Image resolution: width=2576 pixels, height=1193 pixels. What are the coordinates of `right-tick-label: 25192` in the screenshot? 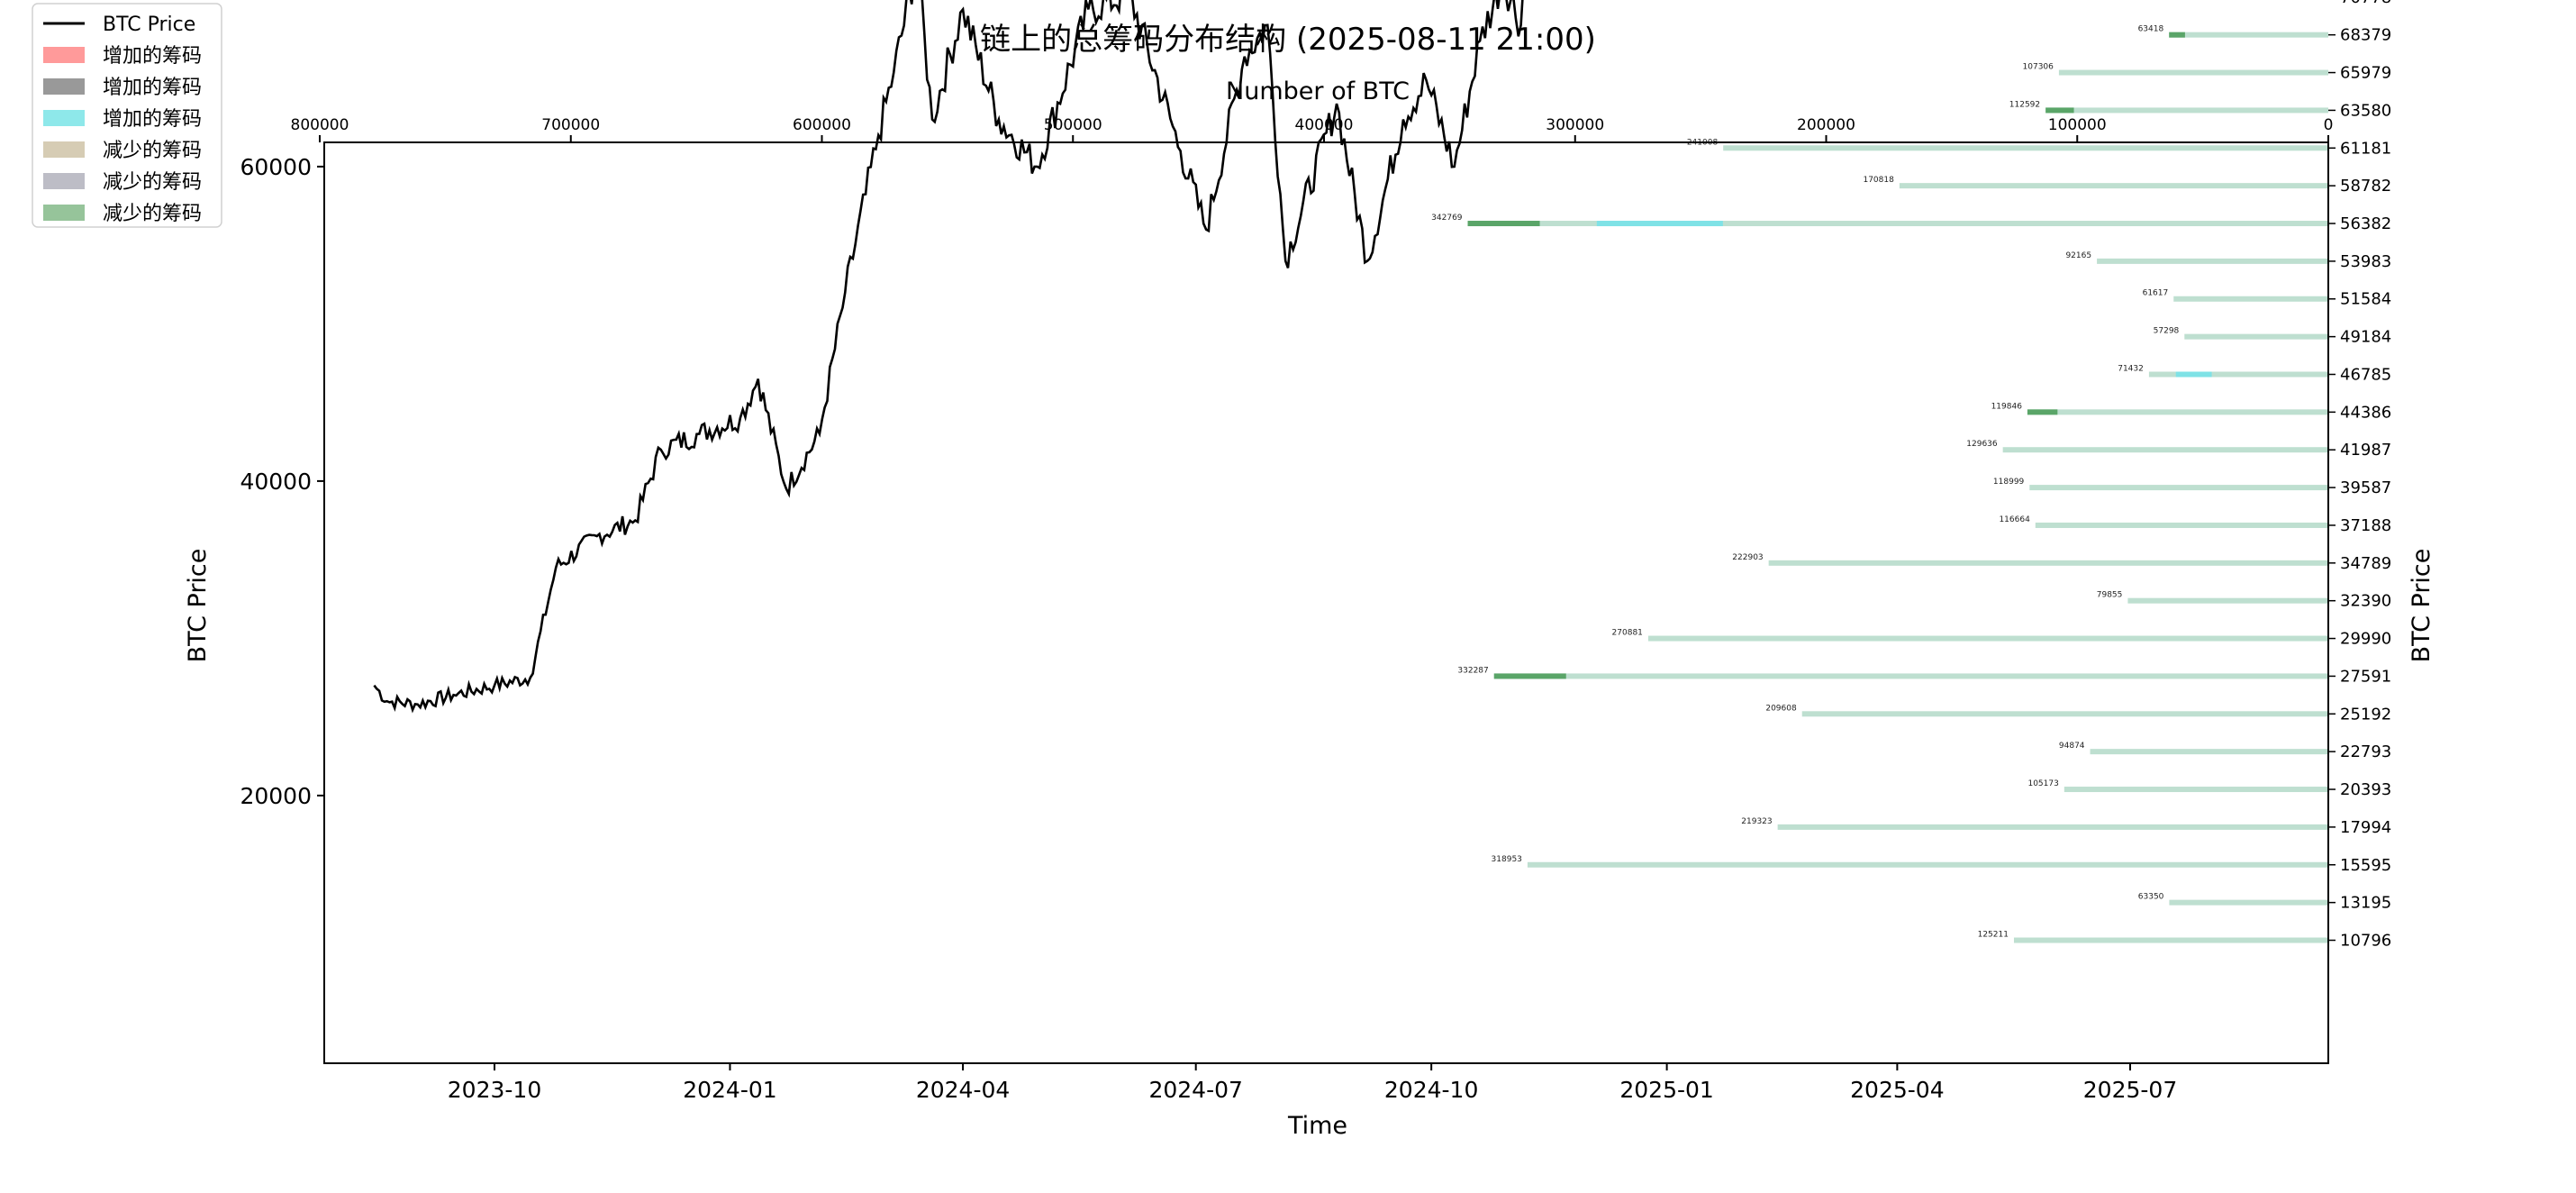 It's located at (2365, 714).